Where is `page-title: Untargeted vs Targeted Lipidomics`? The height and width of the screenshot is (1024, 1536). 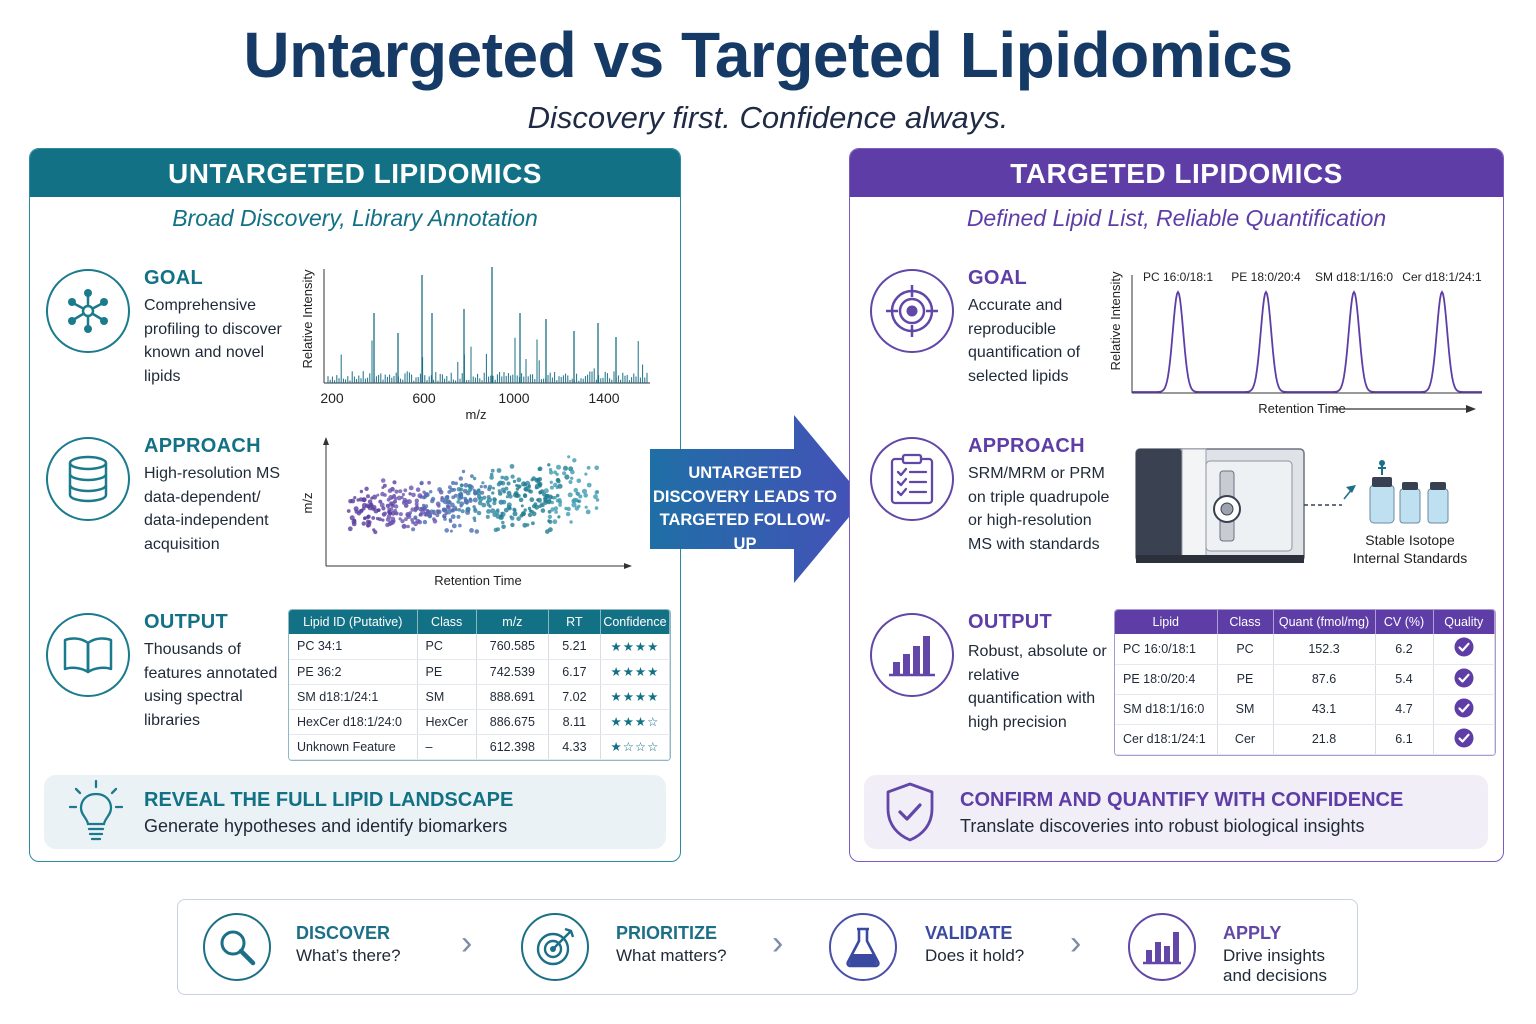 page-title: Untargeted vs Targeted Lipidomics is located at coordinates (768, 55).